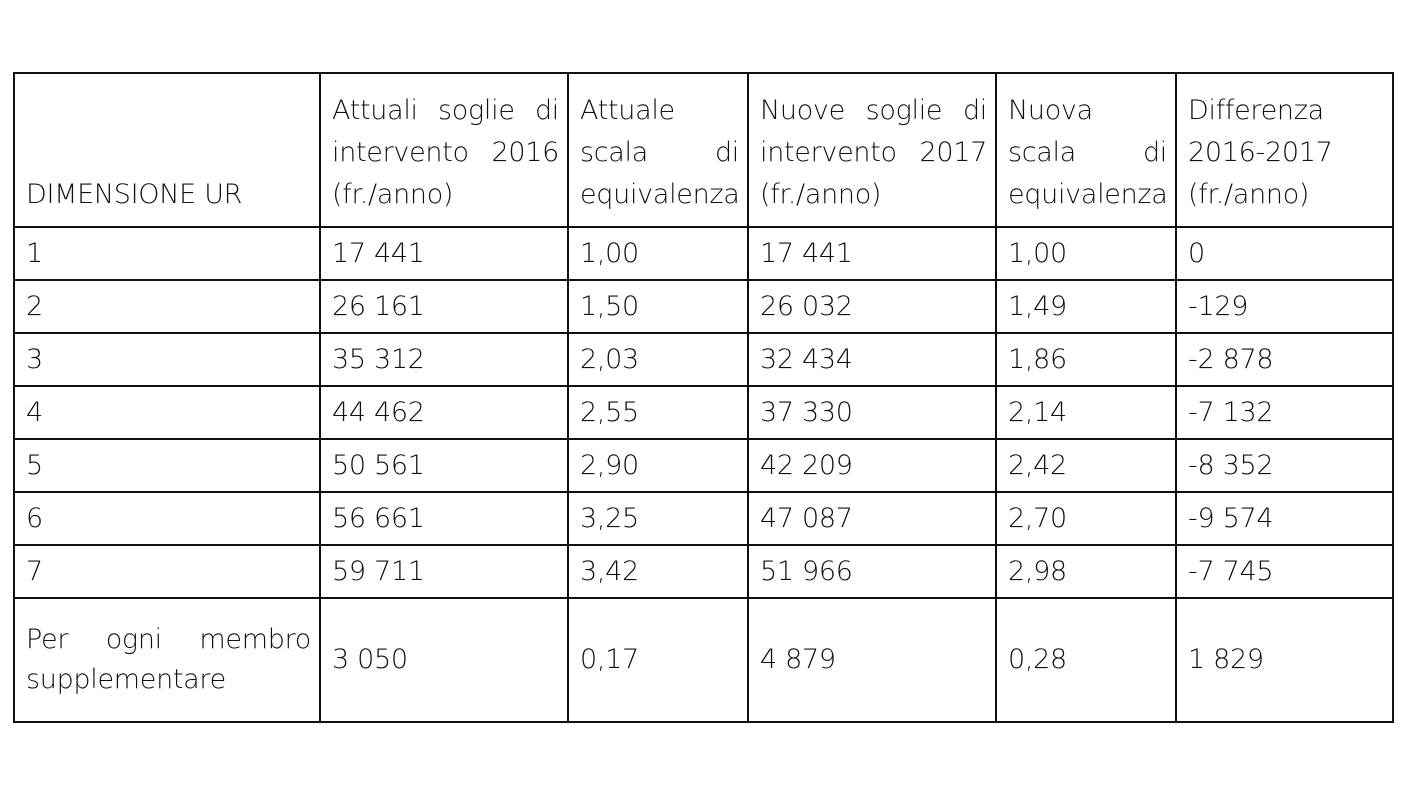  What do you see at coordinates (872, 571) in the screenshot?
I see `cell-nuove-soglie: 51 966` at bounding box center [872, 571].